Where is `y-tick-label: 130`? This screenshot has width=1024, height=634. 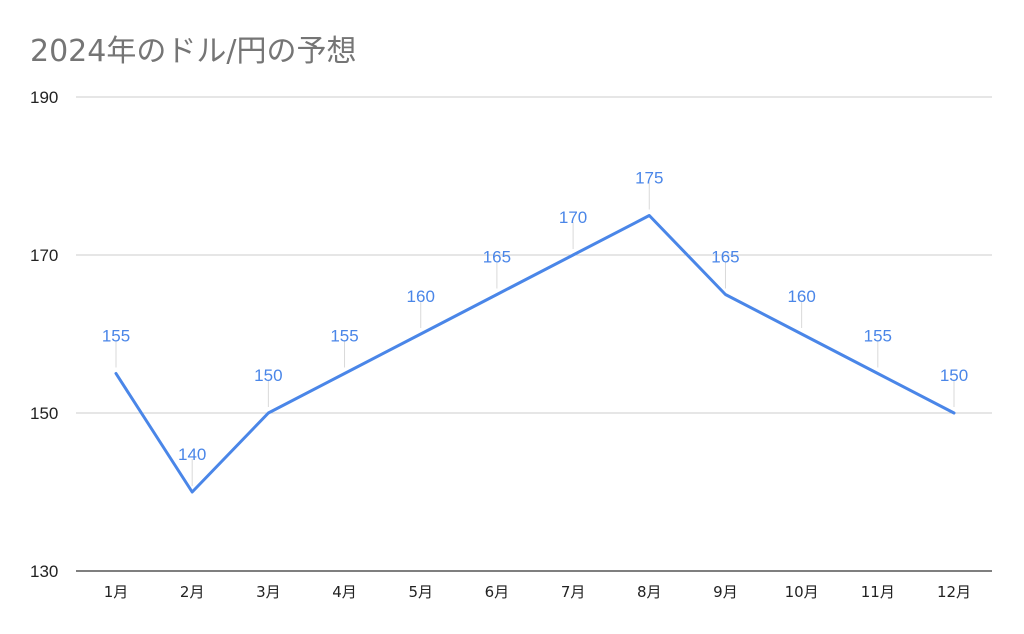 y-tick-label: 130 is located at coordinates (44, 571).